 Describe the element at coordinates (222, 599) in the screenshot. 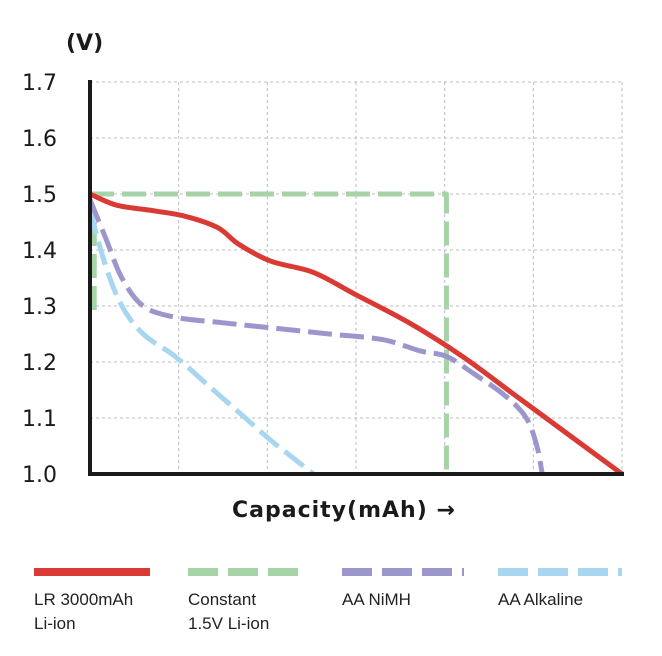

I see `legend-label-line1: Constant` at that location.